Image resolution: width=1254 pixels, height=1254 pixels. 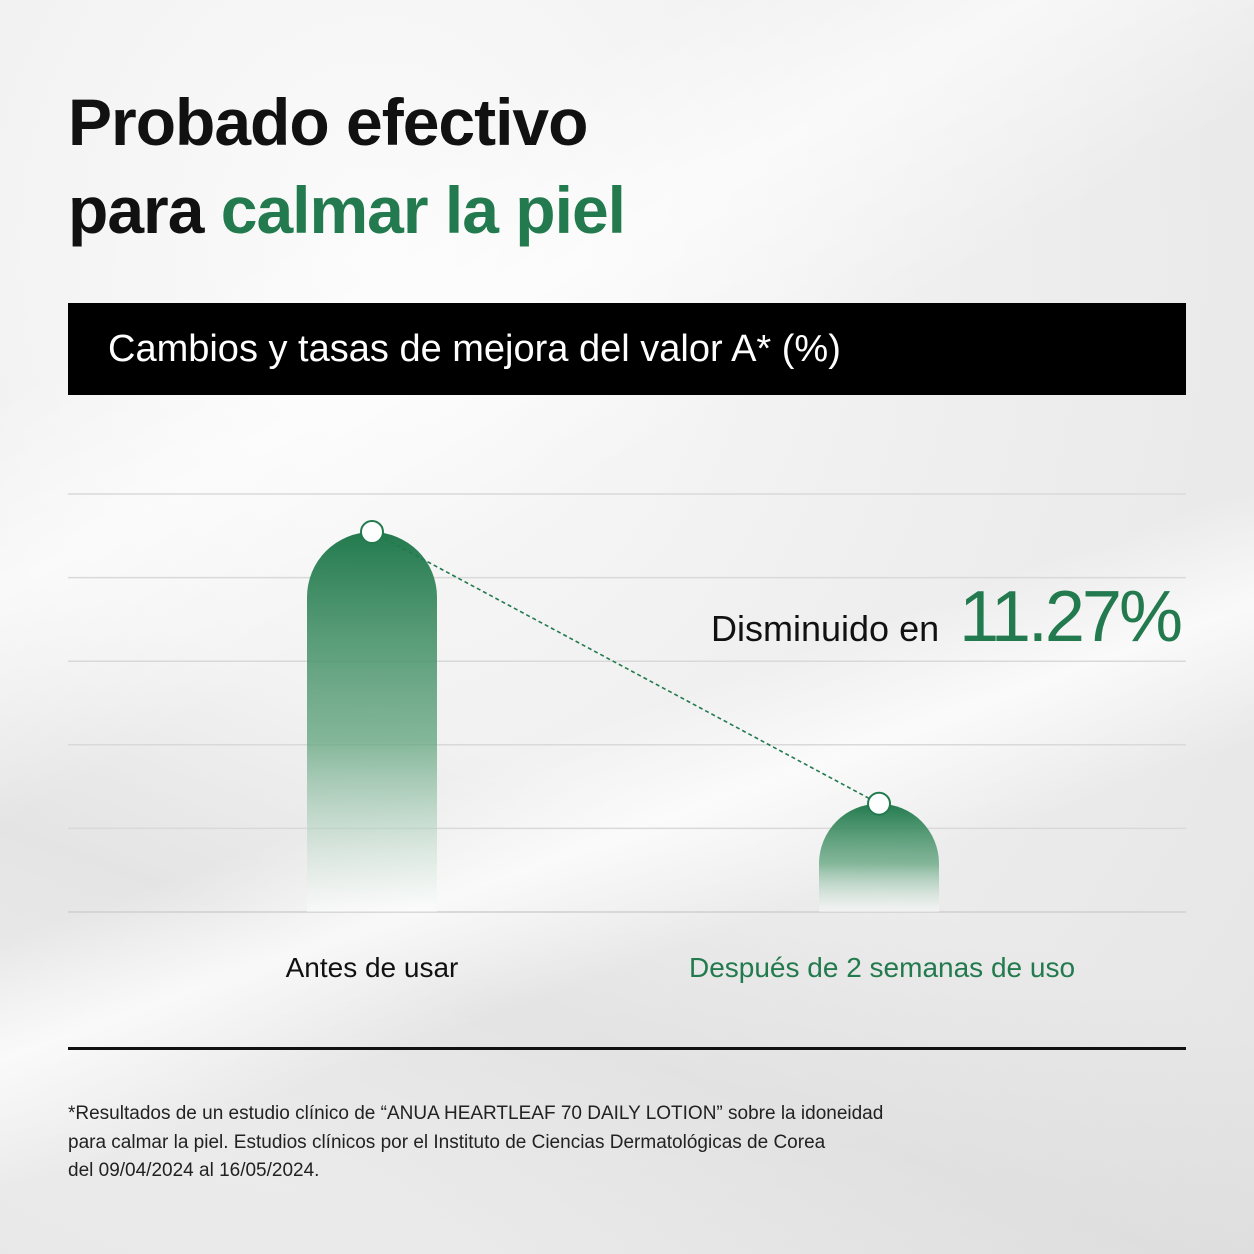 I want to click on title-line-1: Probado efectivo, so click(x=328, y=122).